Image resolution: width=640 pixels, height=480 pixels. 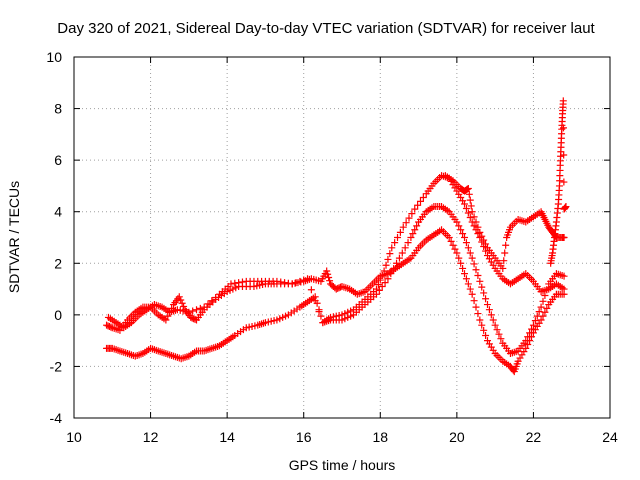 I want to click on x-tick-label: 16, so click(x=304, y=437).